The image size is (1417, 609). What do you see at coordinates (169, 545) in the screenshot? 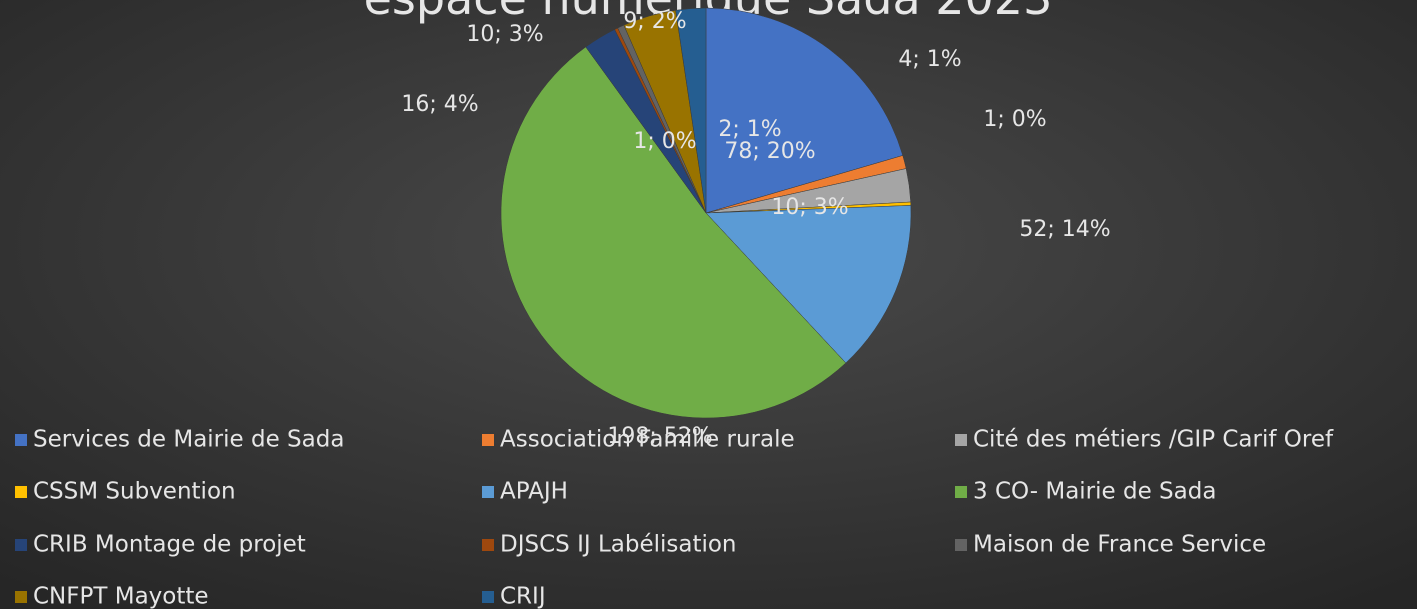
I see `legend-label: CRIB Montage de projet` at bounding box center [169, 545].